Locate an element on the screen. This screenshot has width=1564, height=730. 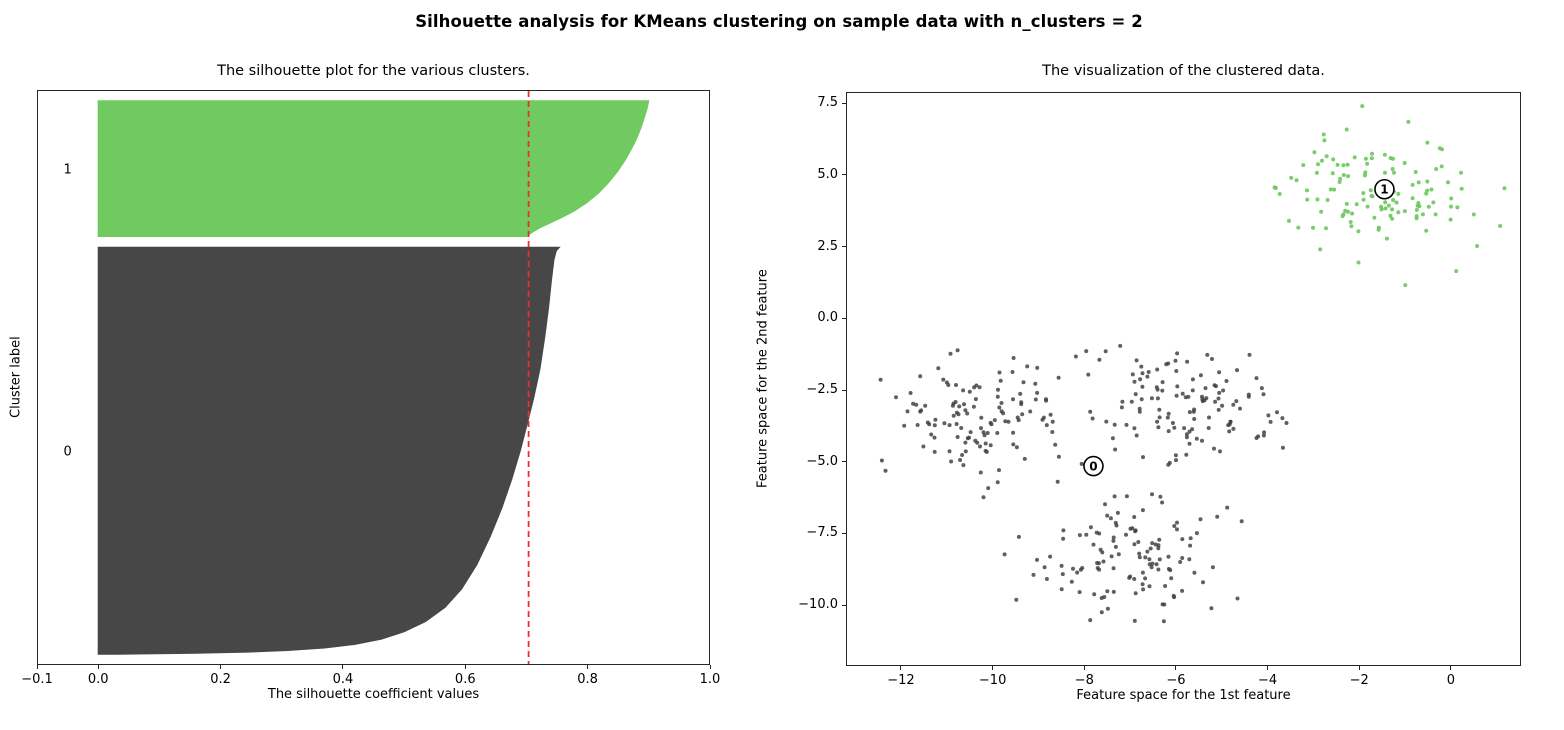
x-tick-label: 0.8 is located at coordinates (587, 679).